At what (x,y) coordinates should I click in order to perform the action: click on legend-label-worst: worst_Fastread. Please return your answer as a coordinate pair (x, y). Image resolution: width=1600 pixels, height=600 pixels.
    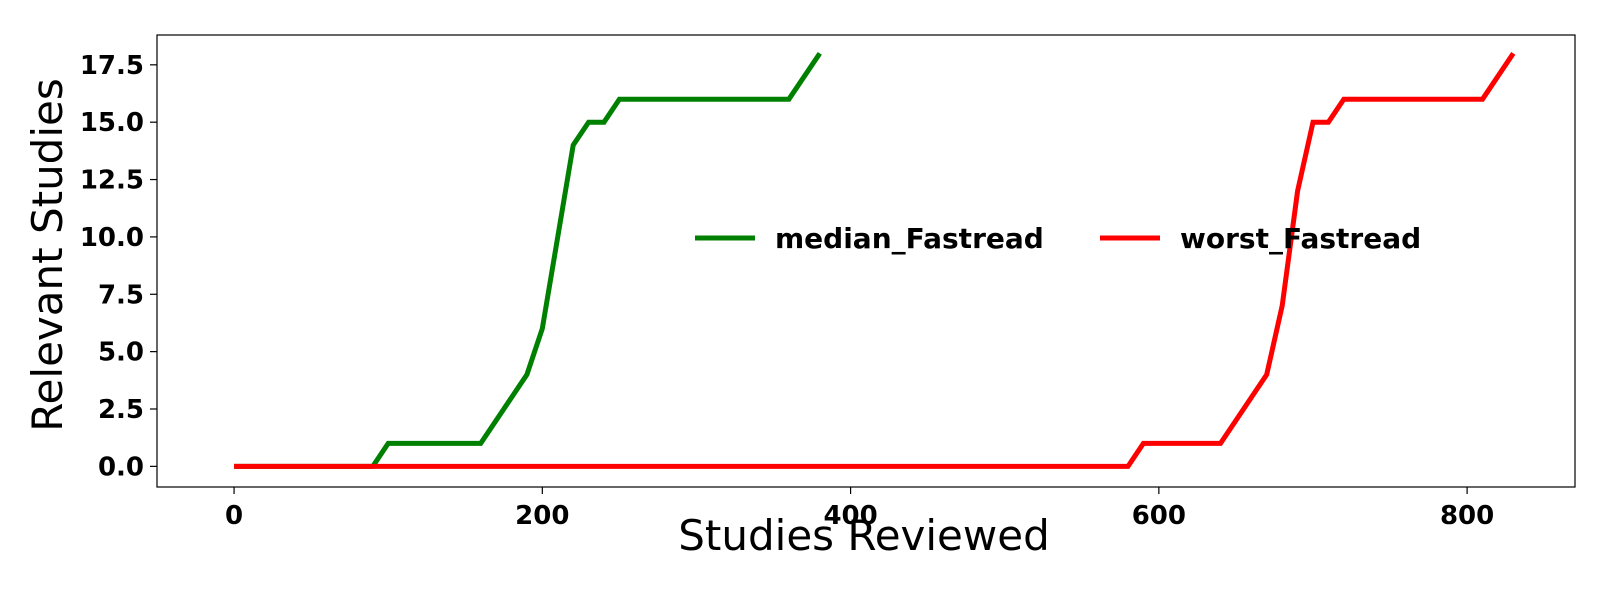
    Looking at the image, I should click on (1300, 238).